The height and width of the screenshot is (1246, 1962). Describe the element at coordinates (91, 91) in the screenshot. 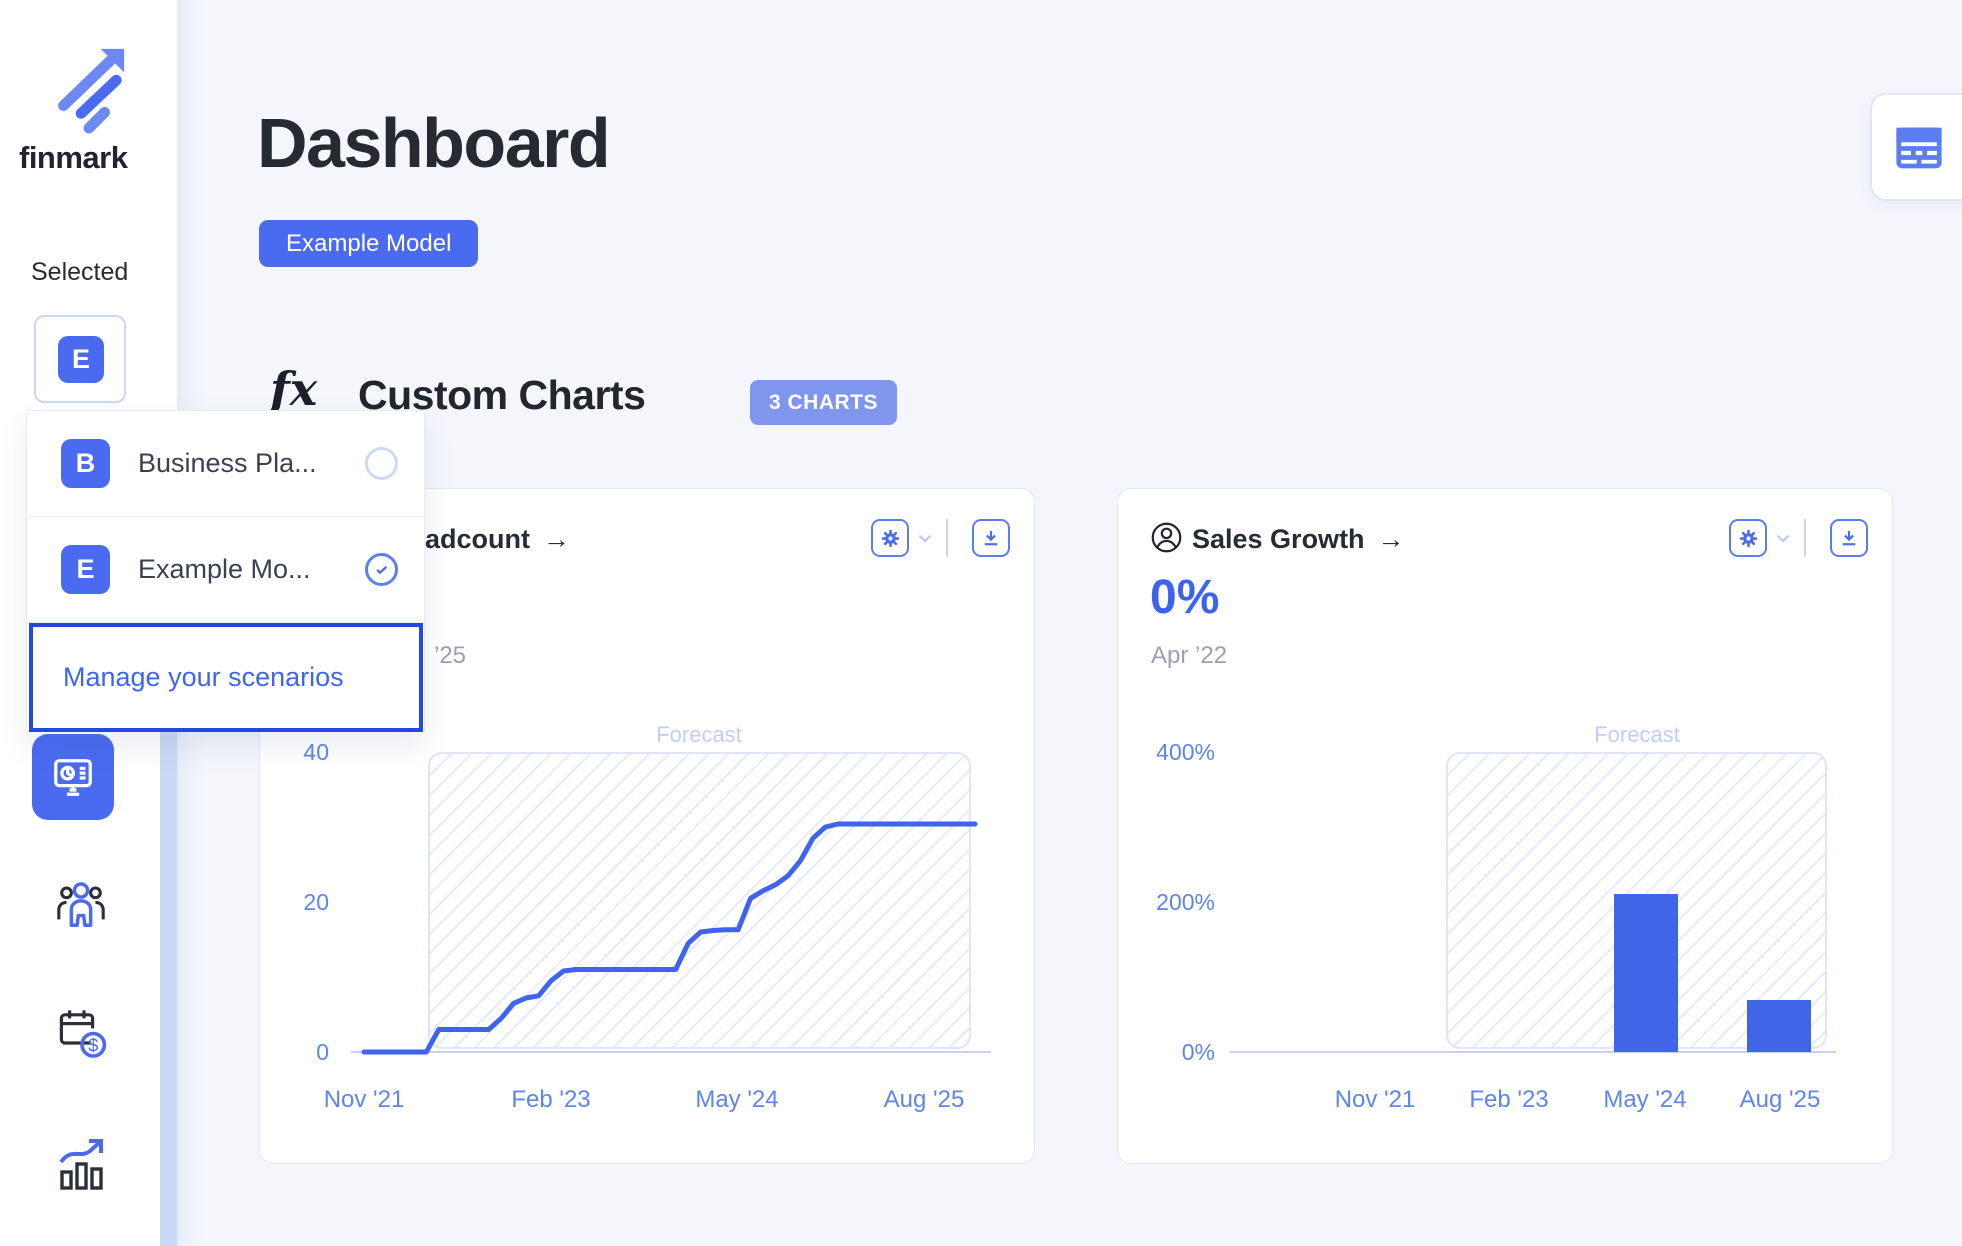

I see `finmark-logo-icon` at that location.